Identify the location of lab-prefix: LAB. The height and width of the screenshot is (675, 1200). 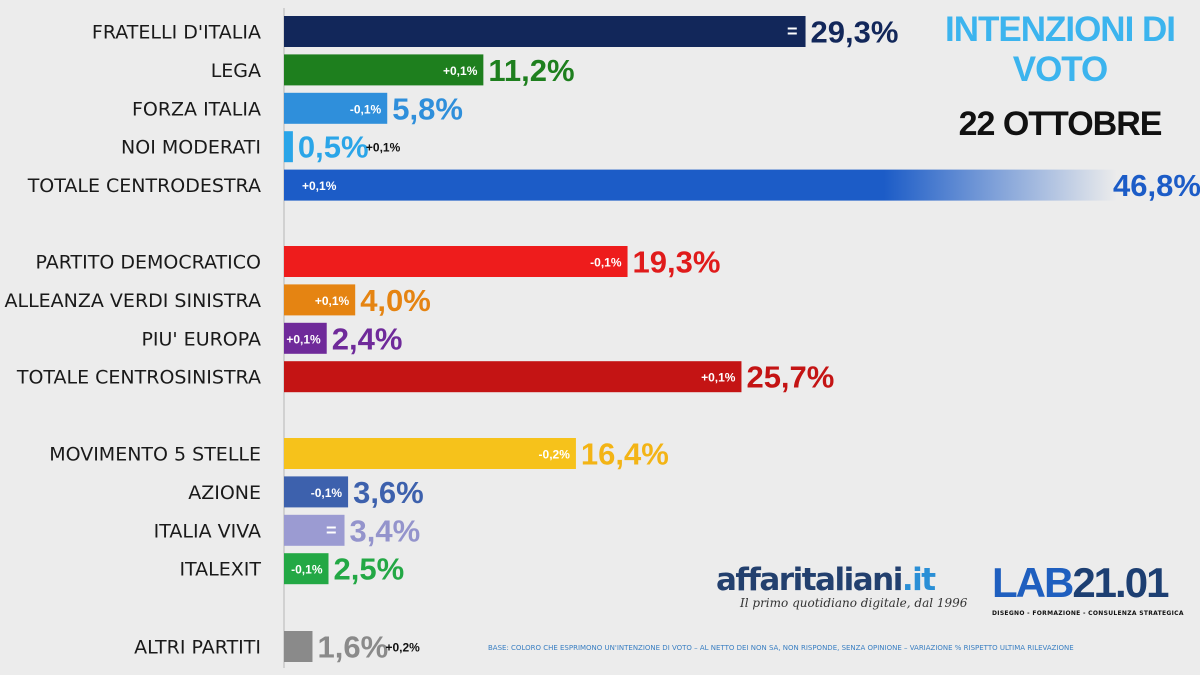
(1033, 582).